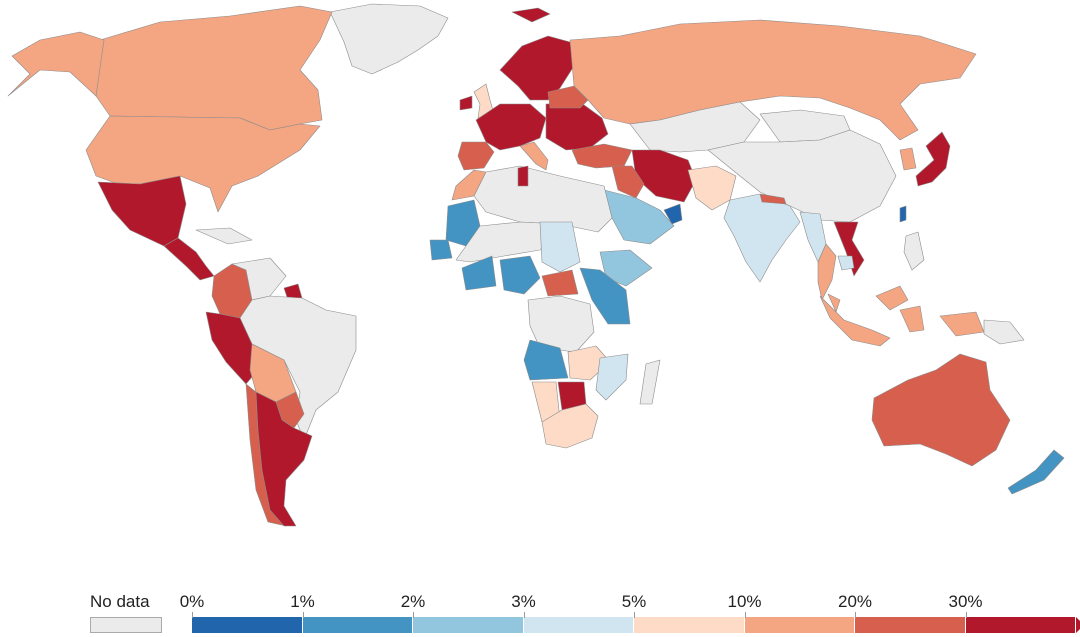 The height and width of the screenshot is (637, 1080). Describe the element at coordinates (534, 156) in the screenshot. I see `region-italy` at that location.